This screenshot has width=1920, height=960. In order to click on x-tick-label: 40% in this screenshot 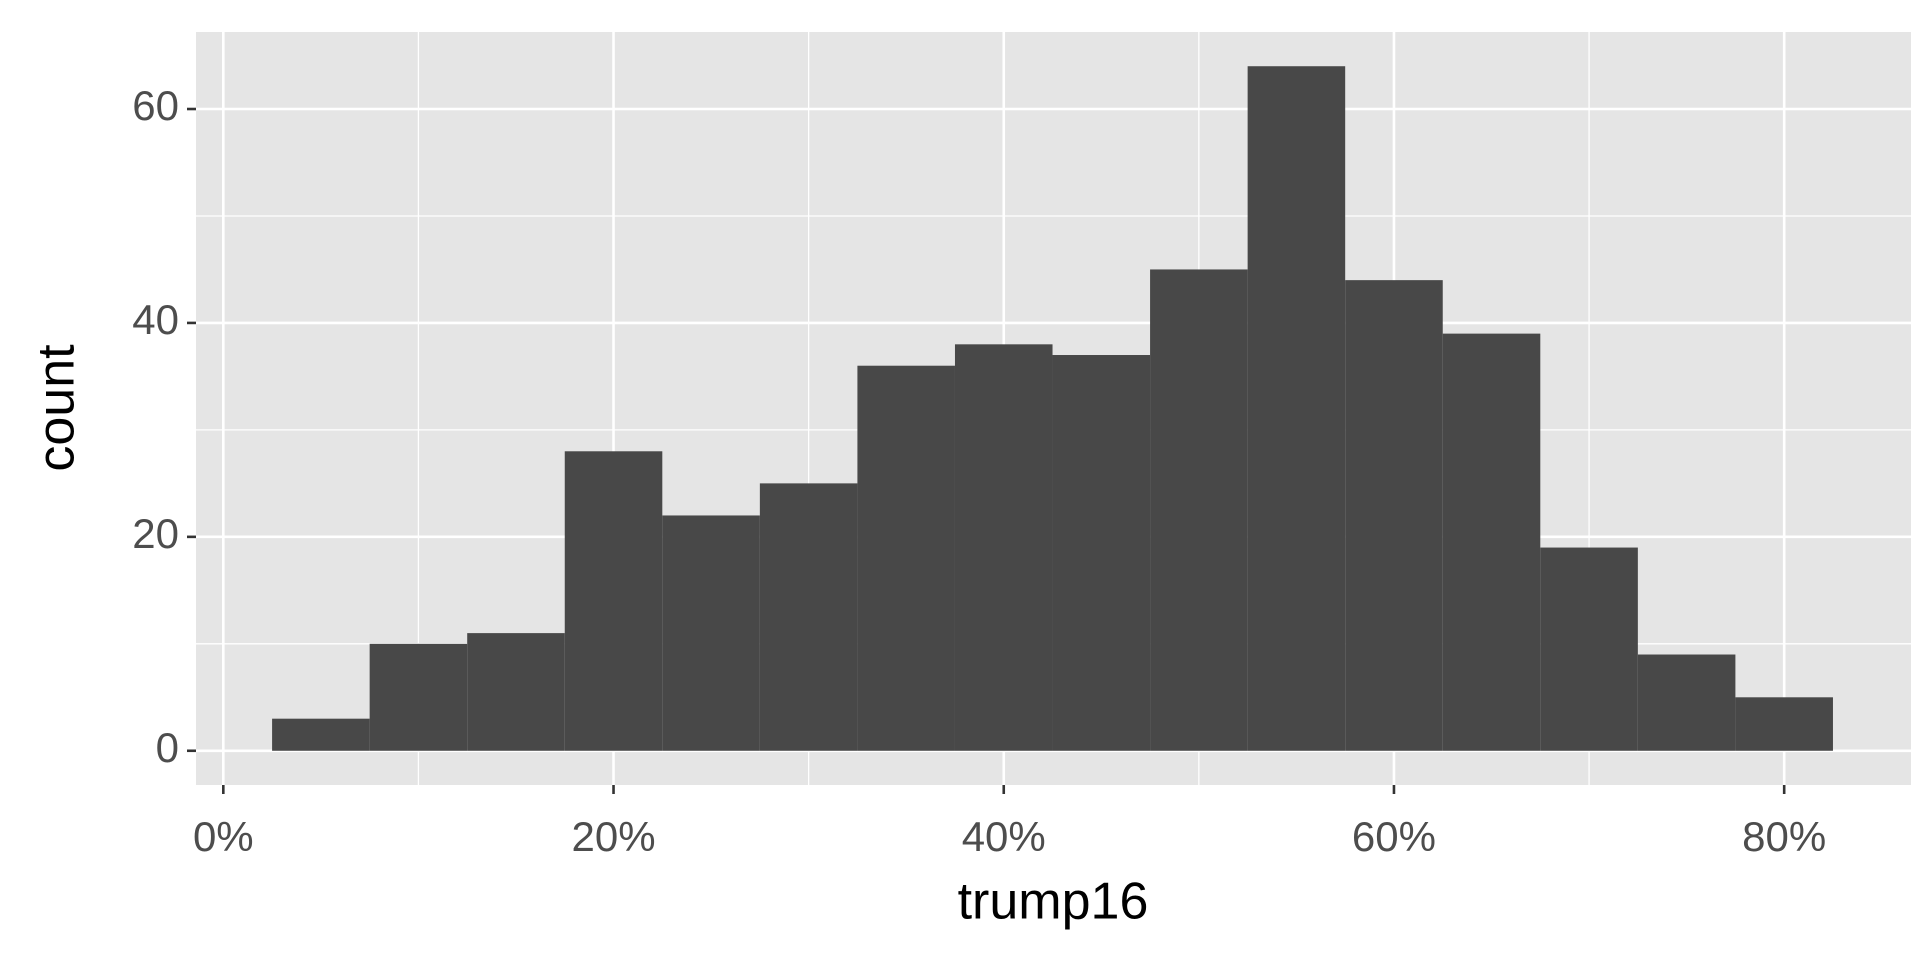, I will do `click(1004, 836)`.